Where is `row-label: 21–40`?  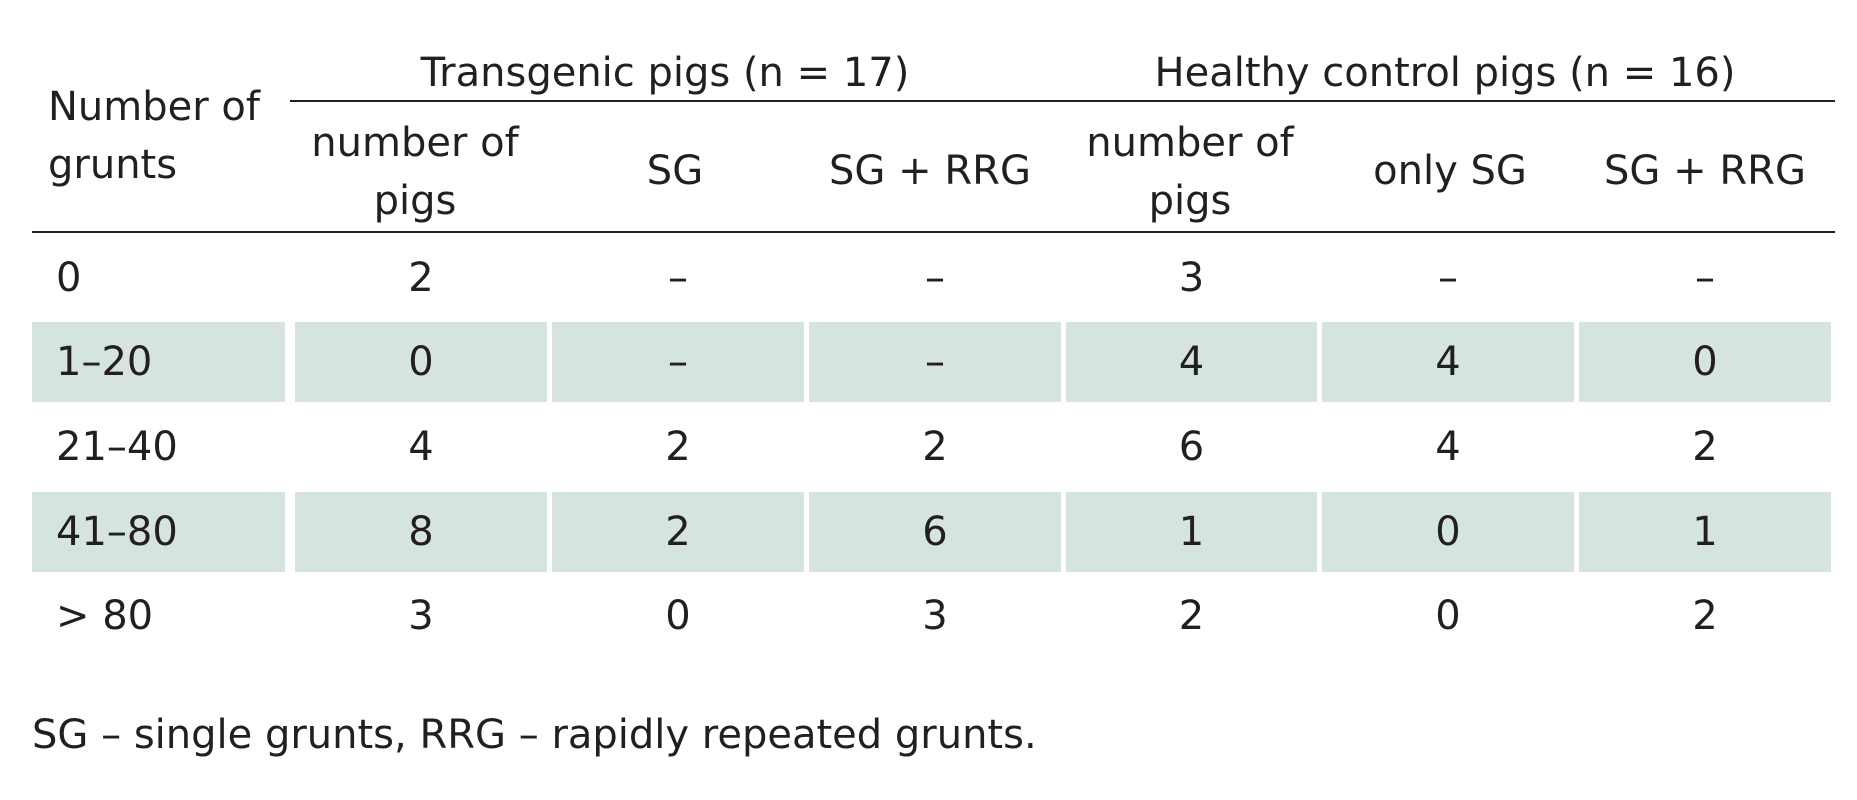
row-label: 21–40 is located at coordinates (117, 447).